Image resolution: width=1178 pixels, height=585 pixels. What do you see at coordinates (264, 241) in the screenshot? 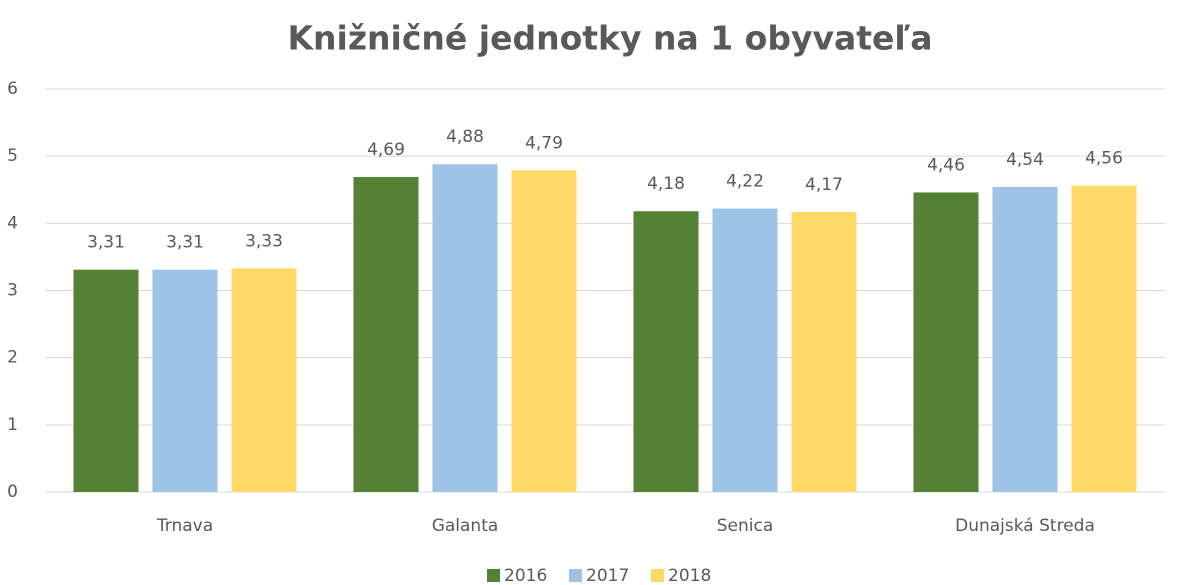
I see `data-label: 3,33` at bounding box center [264, 241].